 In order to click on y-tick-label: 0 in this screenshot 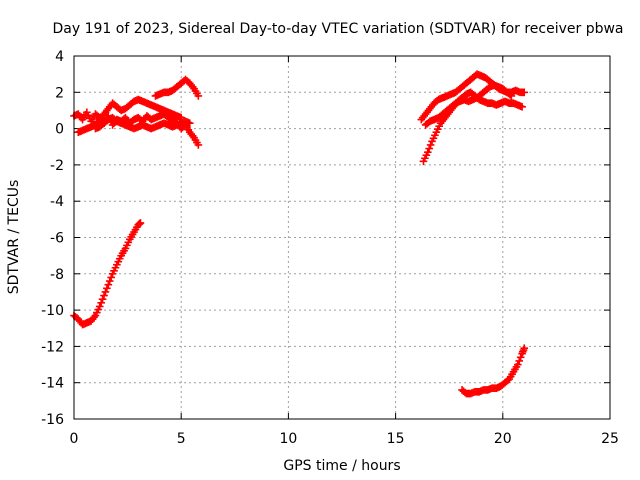, I will do `click(59, 130)`.